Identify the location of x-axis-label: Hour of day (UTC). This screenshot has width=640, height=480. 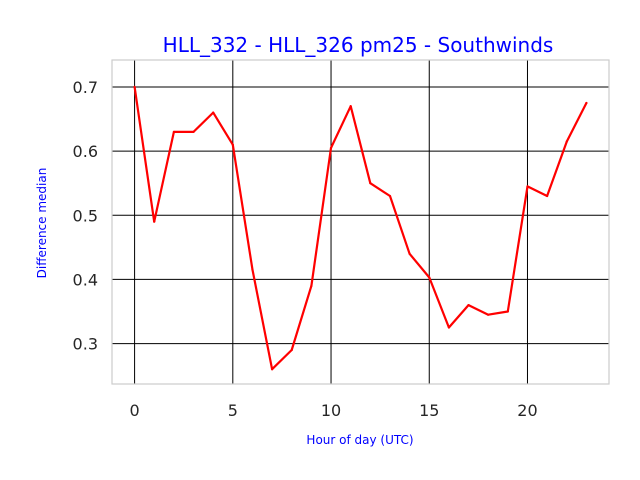
(359, 440).